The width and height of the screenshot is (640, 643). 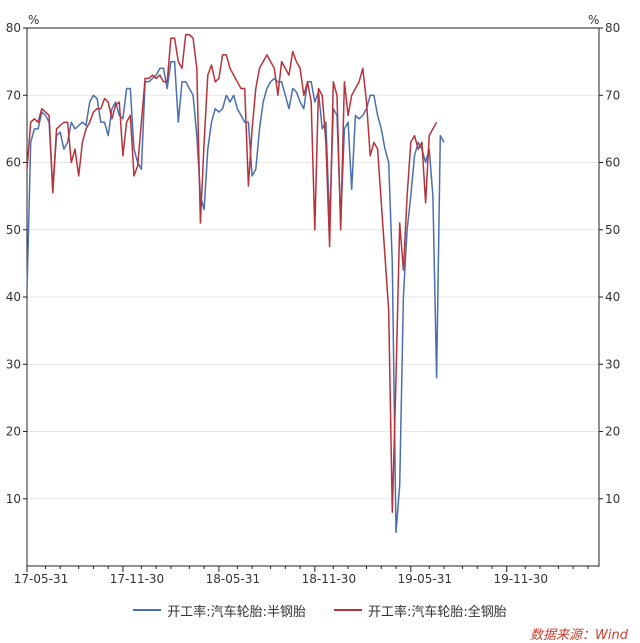 I want to click on y-right-tick-label-50: 50, so click(x=612, y=230).